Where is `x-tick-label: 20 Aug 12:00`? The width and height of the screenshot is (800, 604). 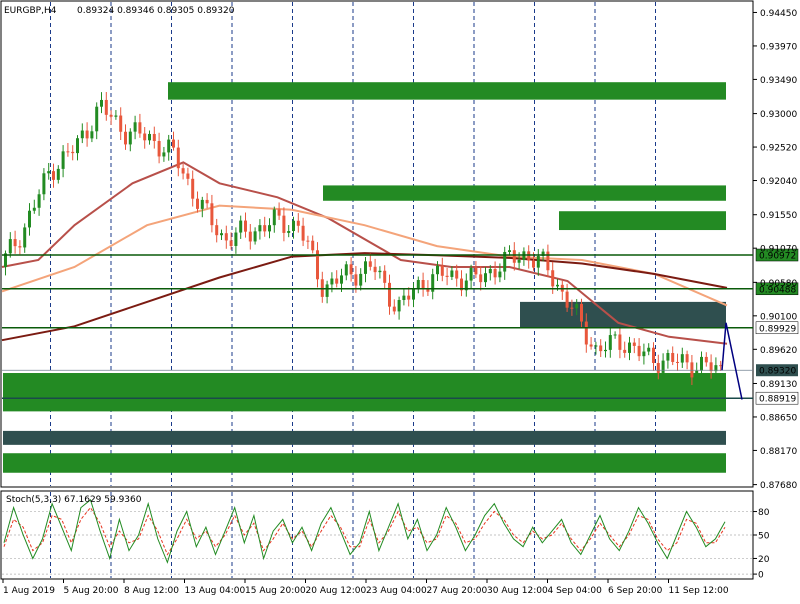 x-tick-label: 20 Aug 12:00 is located at coordinates (336, 591).